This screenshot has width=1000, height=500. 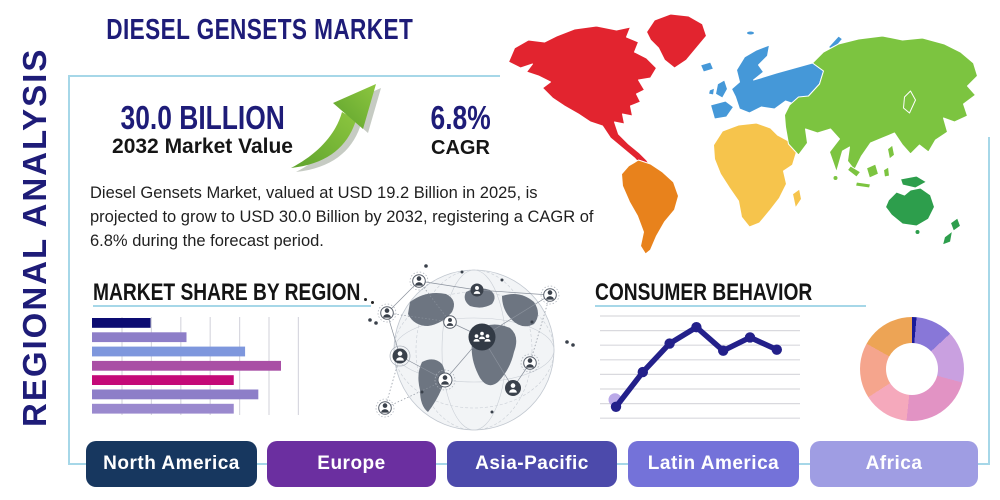 What do you see at coordinates (755, 175) in the screenshot?
I see `map-africa` at bounding box center [755, 175].